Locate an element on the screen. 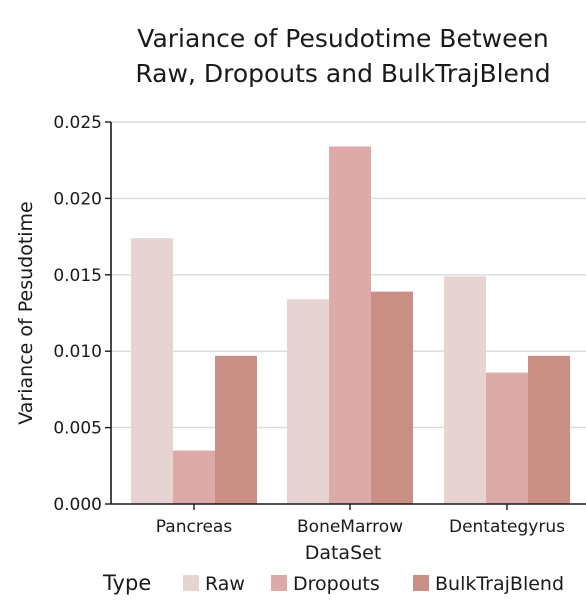 The image size is (586, 601). legend: Type Raw Dropouts BulkTrajBlend is located at coordinates (333, 583).